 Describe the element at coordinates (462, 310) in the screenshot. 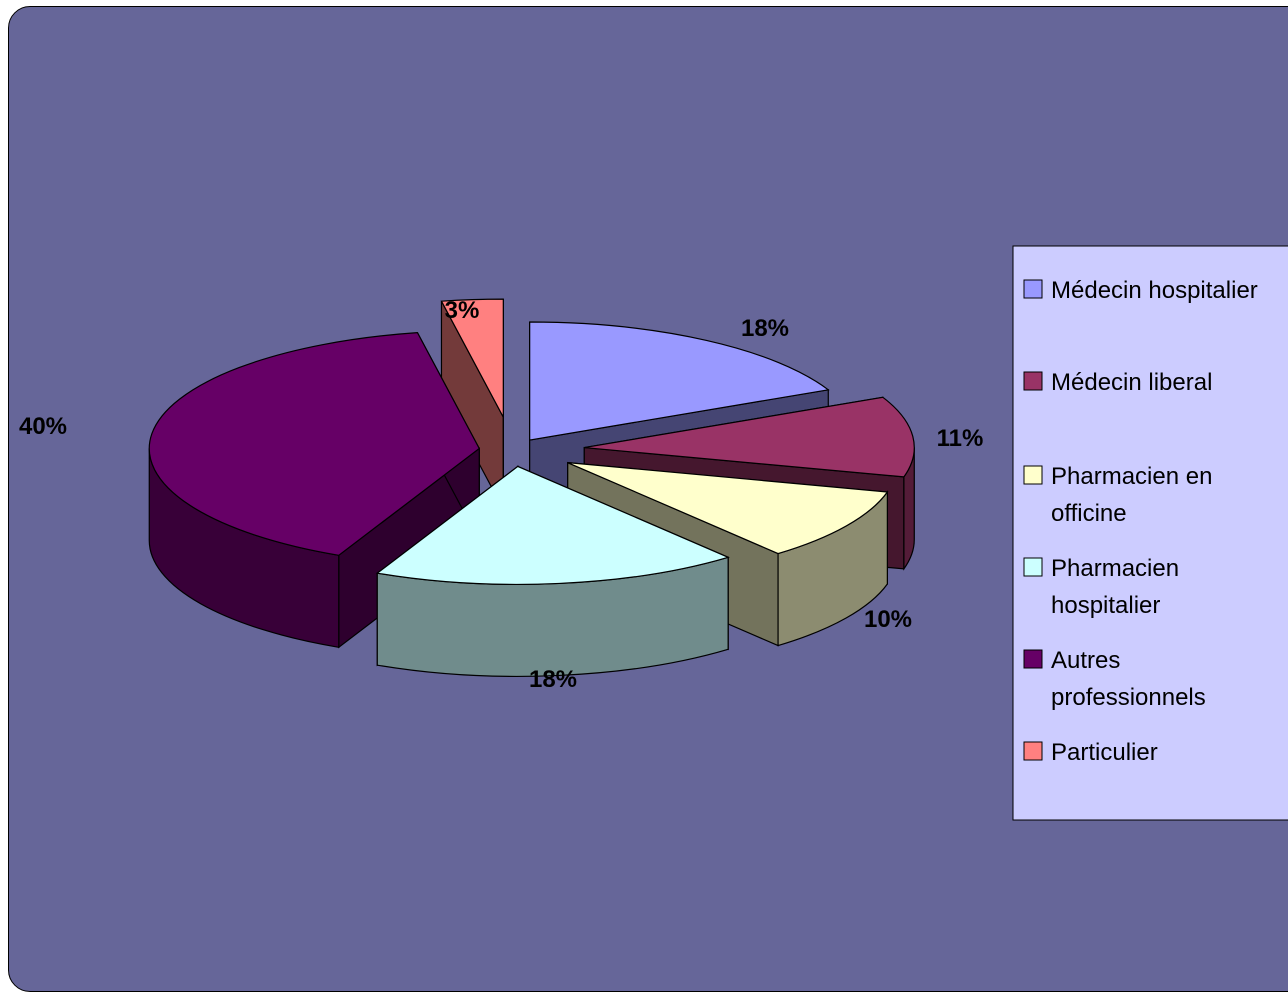

I see `data-label: 3%` at that location.